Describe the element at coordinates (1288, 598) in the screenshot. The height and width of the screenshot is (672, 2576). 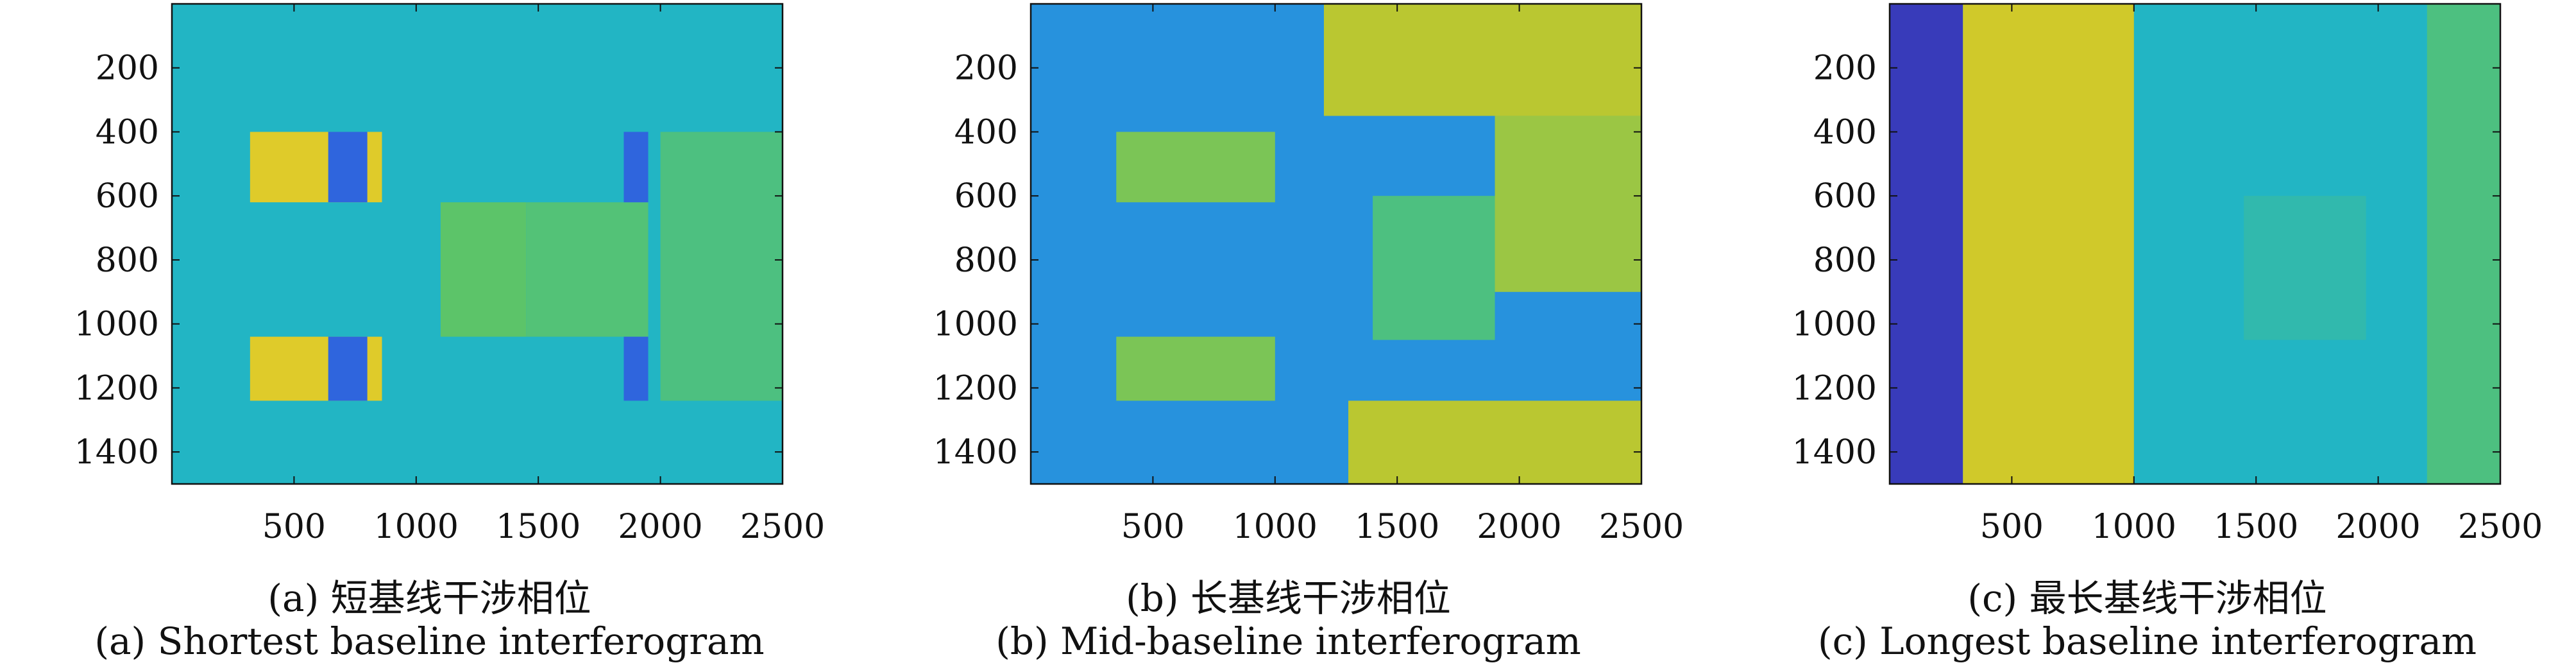
I see `caption-zh: (b) 长基线干涉相位` at that location.